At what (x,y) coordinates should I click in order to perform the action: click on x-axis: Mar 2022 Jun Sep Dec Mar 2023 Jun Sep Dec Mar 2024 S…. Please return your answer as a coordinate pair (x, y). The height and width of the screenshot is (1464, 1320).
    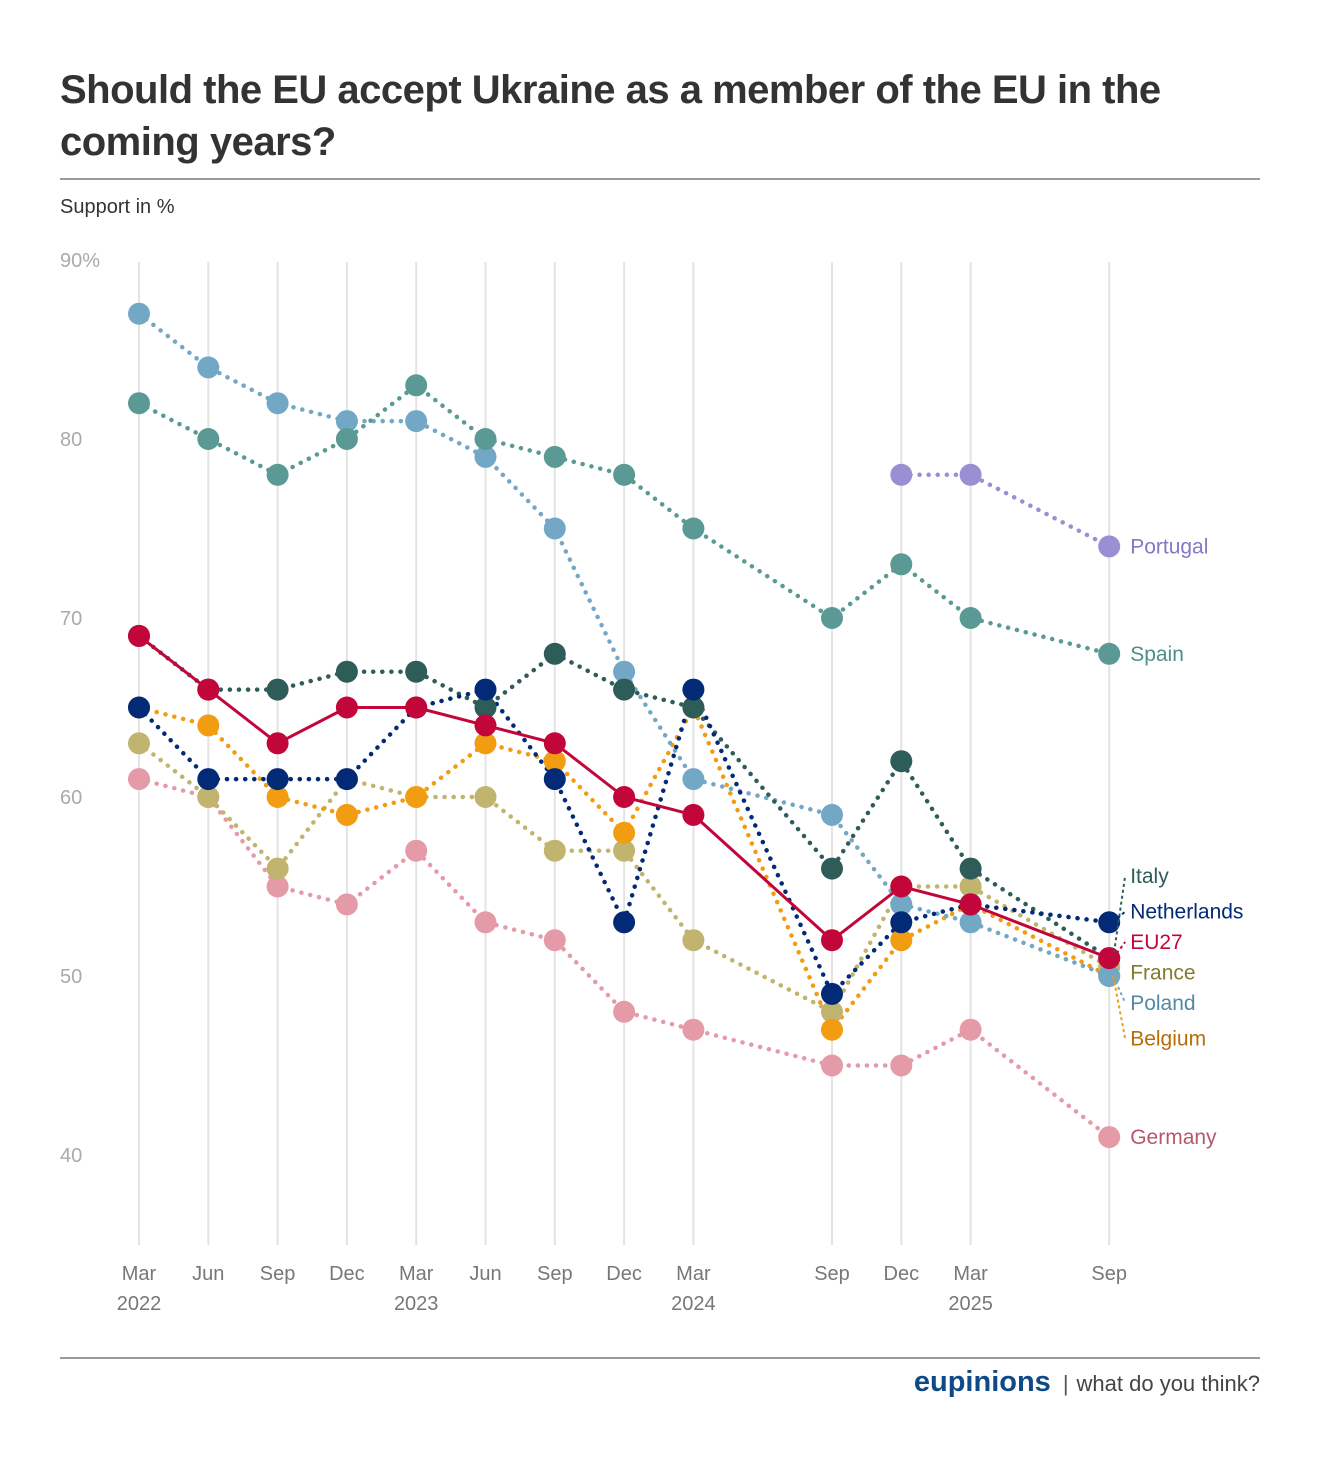
    Looking at the image, I should click on (622, 1289).